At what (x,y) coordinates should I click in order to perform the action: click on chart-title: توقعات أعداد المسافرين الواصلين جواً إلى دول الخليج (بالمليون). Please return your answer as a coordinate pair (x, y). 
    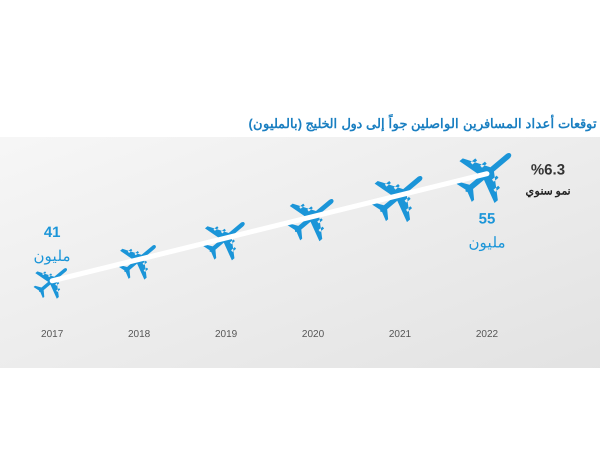
    Looking at the image, I should click on (422, 122).